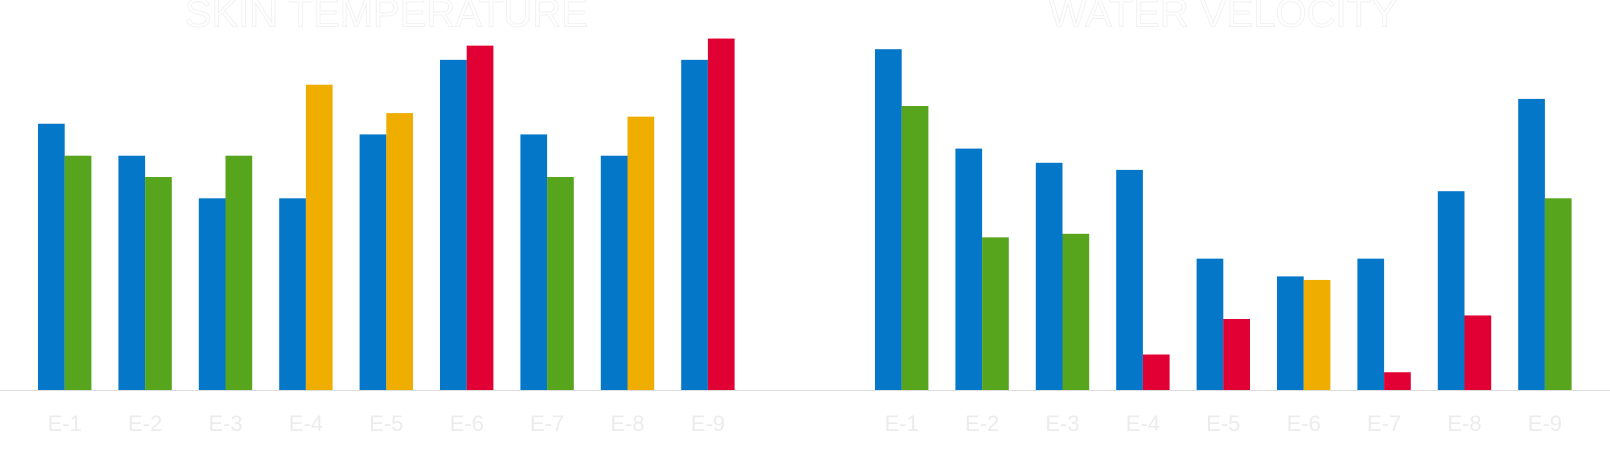 Image resolution: width=1610 pixels, height=449 pixels. Describe the element at coordinates (1223, 18) in the screenshot. I see `chart-title: WATER VELOCITY` at that location.